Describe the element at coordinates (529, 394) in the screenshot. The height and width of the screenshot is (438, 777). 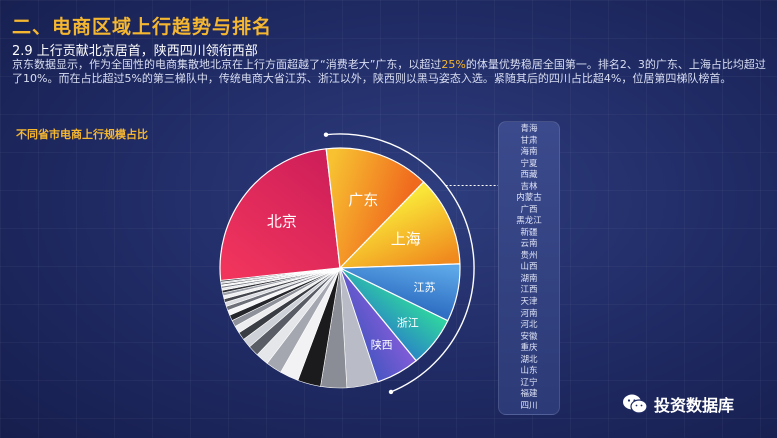
I see `legend-item-24: 福建` at that location.